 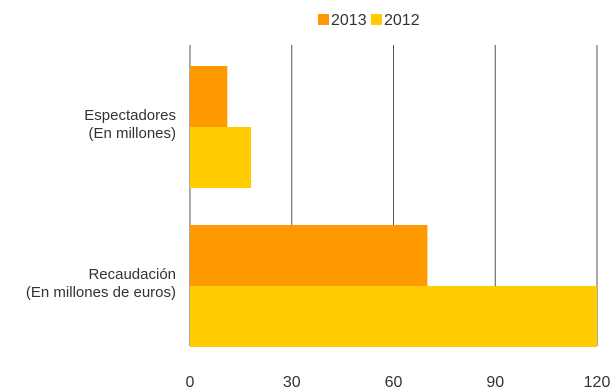 I want to click on category-label-line: (En millones), so click(x=132, y=133).